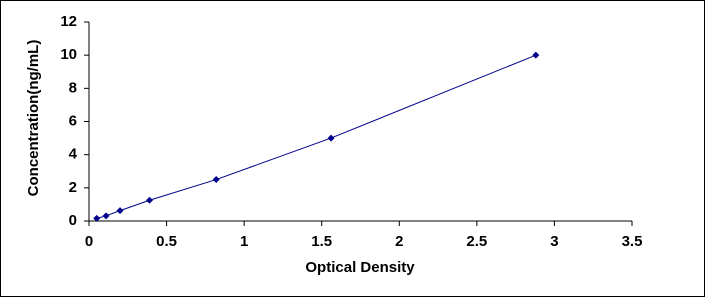 This screenshot has height=297, width=705. I want to click on y-tick-label: 12, so click(68, 21).